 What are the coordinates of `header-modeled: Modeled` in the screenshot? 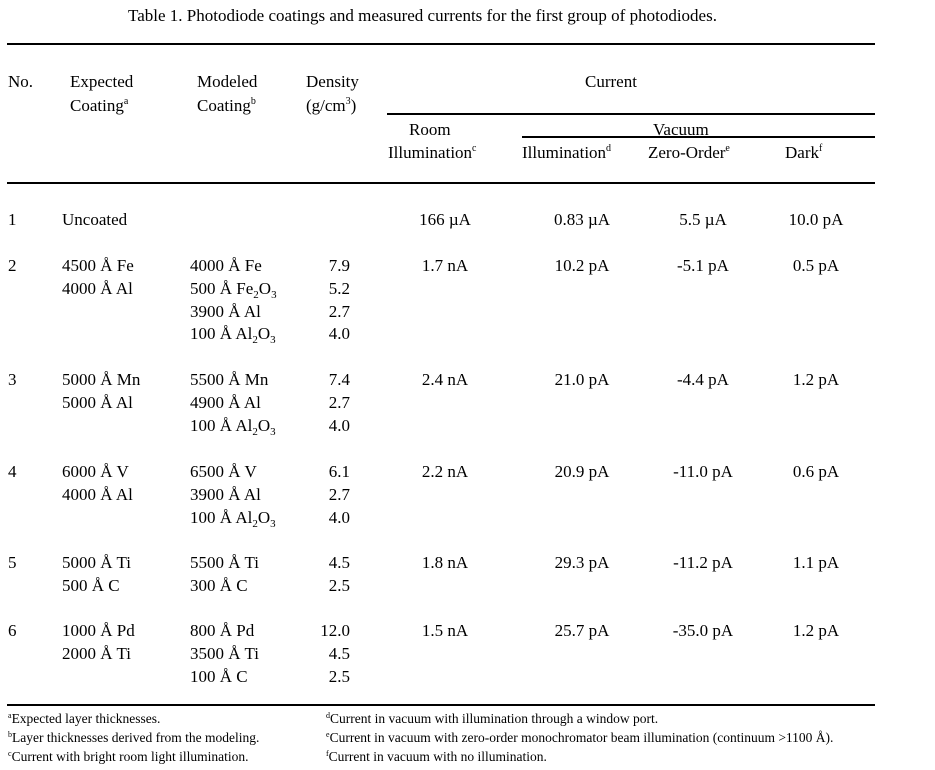 It's located at (227, 81).